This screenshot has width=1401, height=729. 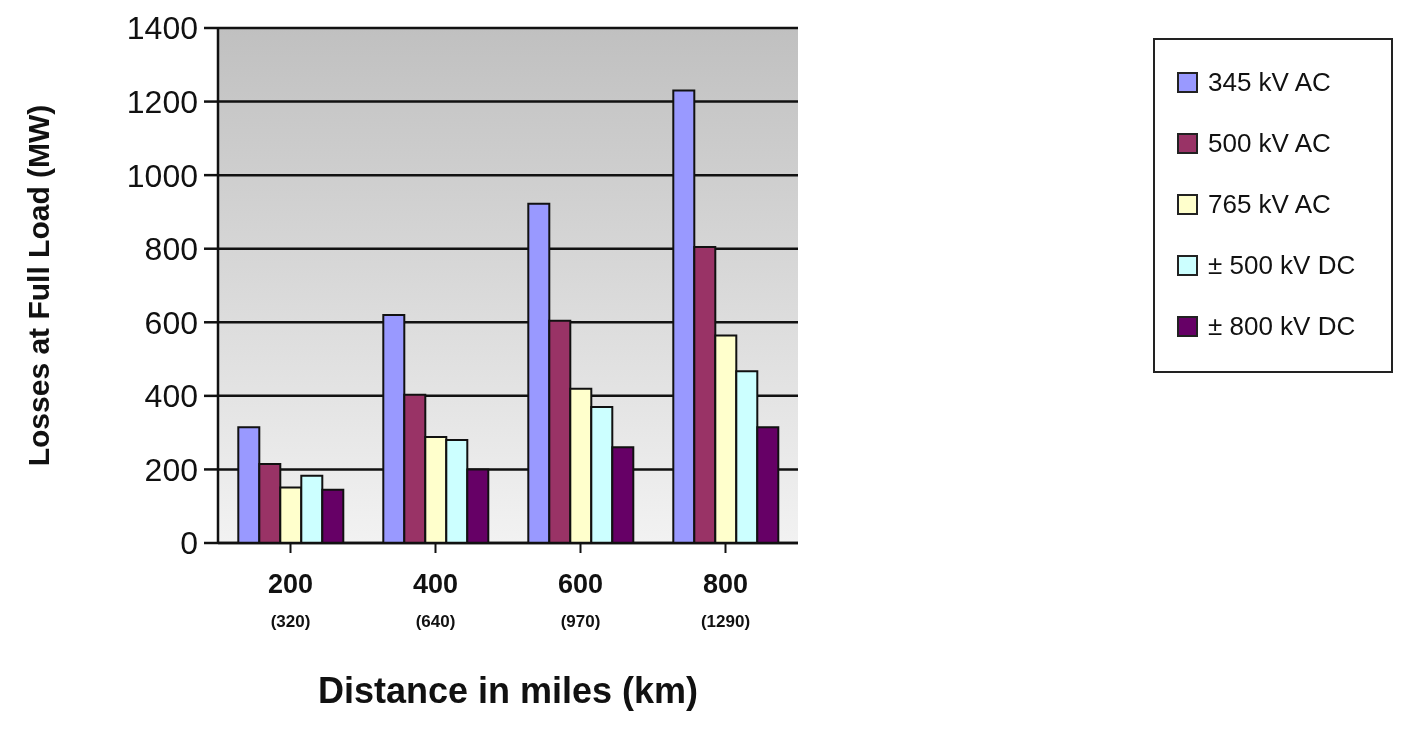 What do you see at coordinates (171, 396) in the screenshot?
I see `y-tick-label: 400` at bounding box center [171, 396].